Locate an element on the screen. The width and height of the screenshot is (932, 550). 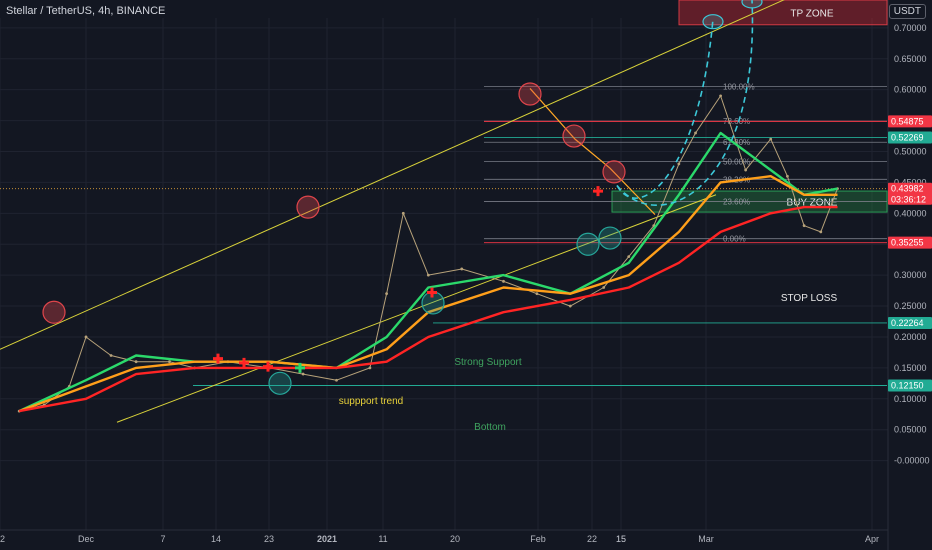
signal-cross-green is located at coordinates (300, 367).